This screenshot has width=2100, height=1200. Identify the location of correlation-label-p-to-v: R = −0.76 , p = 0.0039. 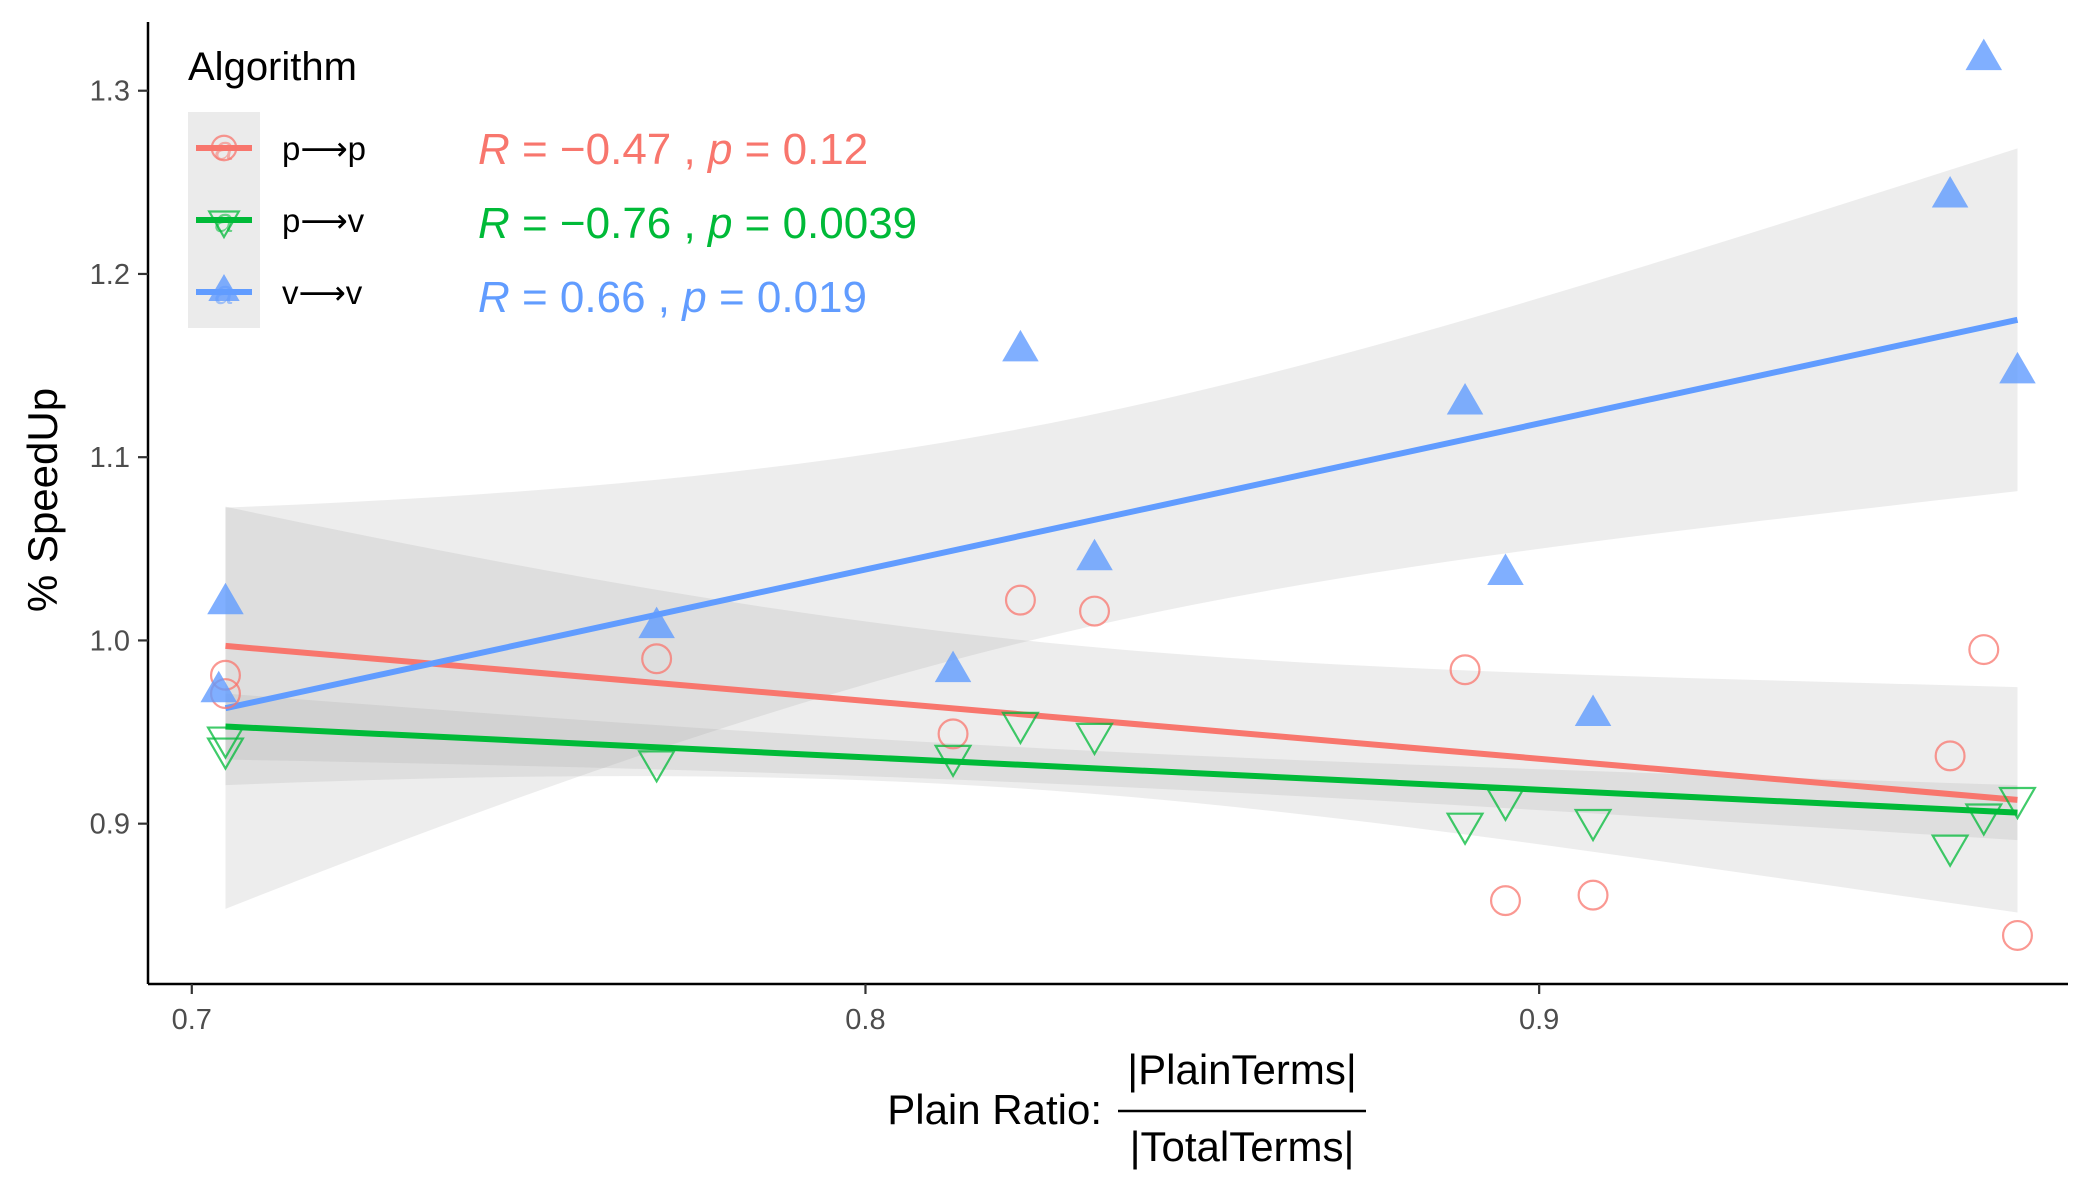
(697, 223).